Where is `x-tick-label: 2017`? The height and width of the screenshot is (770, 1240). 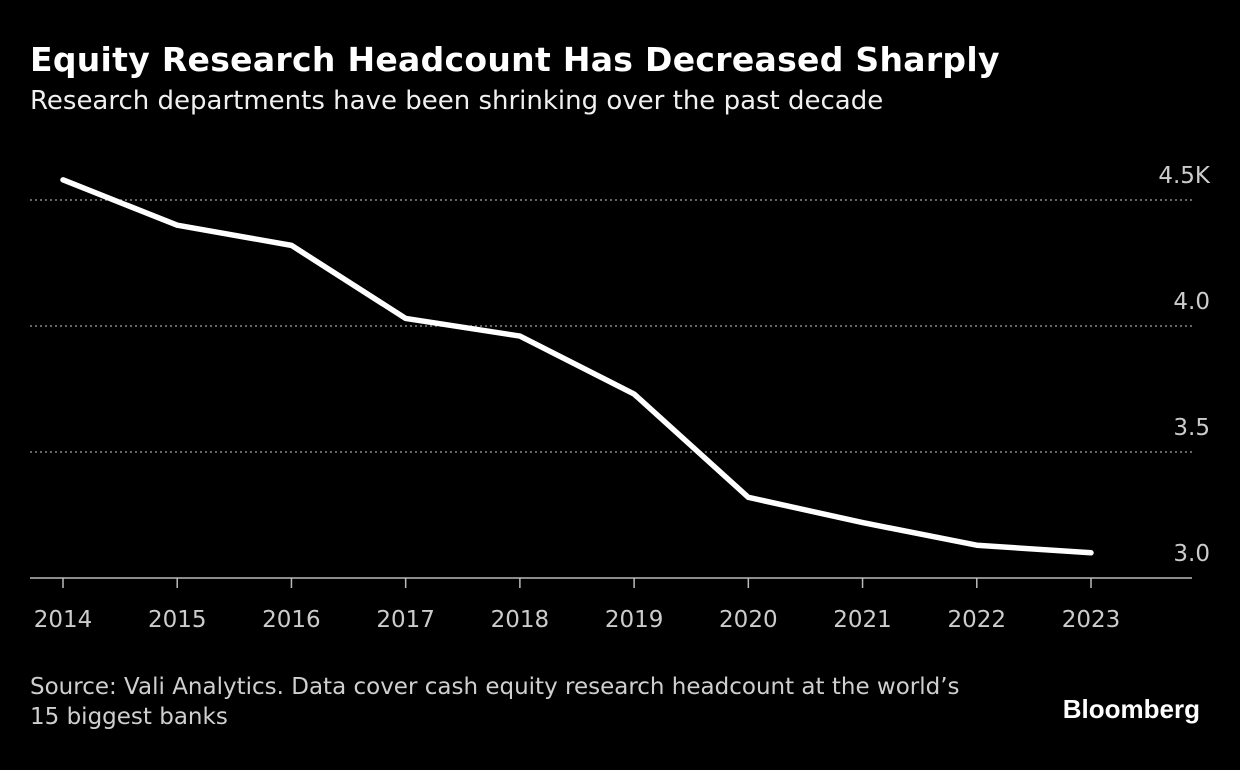
x-tick-label: 2017 is located at coordinates (405, 620).